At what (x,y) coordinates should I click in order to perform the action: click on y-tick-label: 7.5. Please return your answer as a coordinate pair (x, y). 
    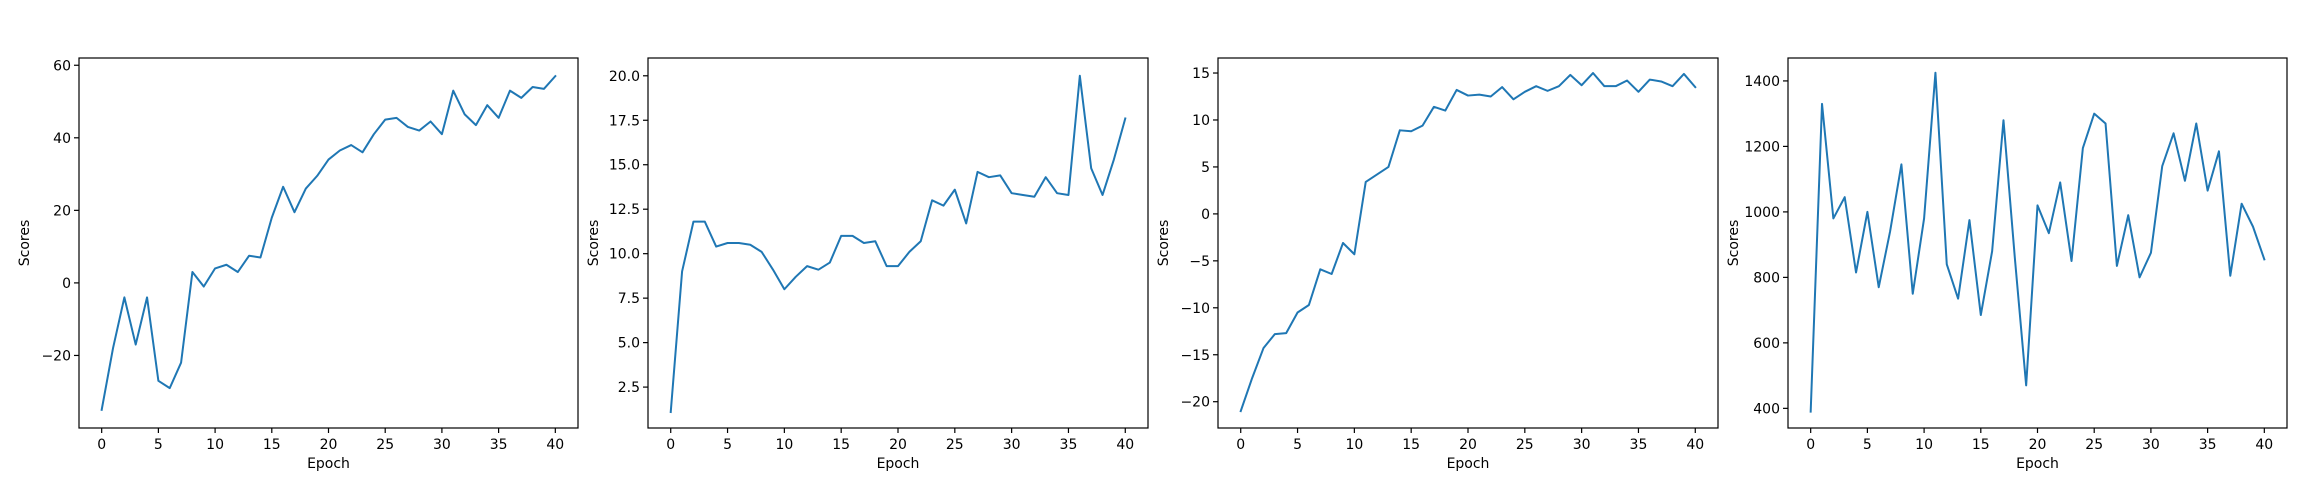
    Looking at the image, I should click on (629, 299).